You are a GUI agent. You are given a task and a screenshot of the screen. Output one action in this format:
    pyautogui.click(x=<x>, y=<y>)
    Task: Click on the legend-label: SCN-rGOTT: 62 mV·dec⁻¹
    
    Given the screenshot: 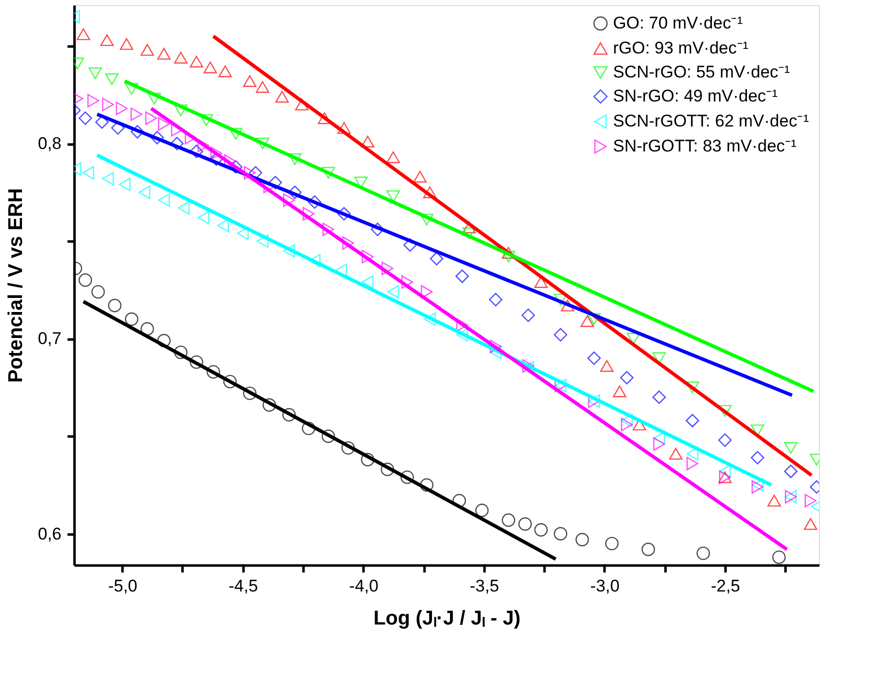 What is the action you would take?
    pyautogui.click(x=711, y=121)
    